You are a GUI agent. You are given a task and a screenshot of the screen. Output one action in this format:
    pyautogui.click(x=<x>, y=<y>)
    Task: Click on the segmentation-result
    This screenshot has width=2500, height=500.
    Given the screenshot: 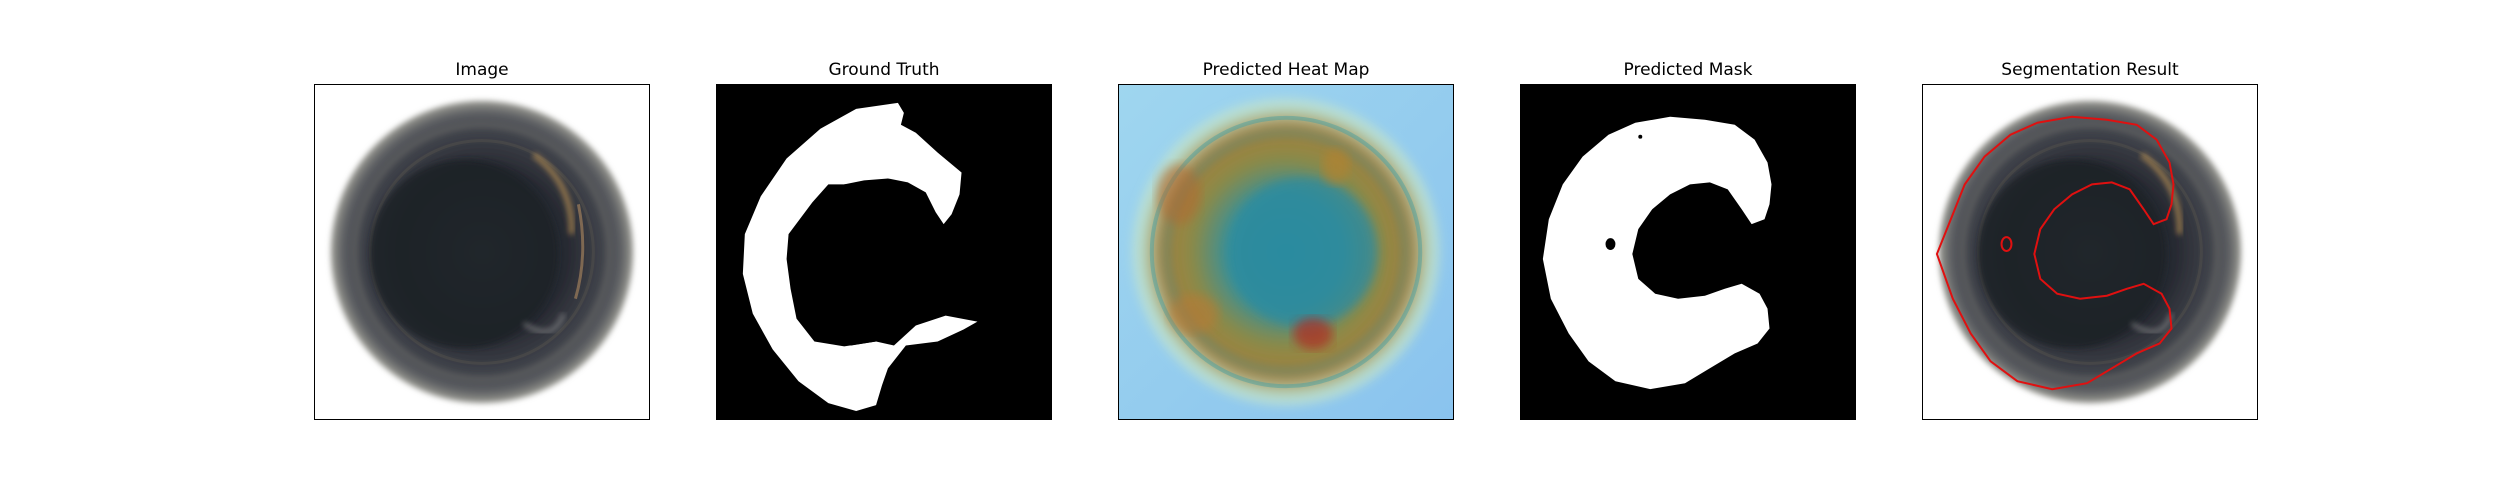 What is the action you would take?
    pyautogui.click(x=2090, y=252)
    